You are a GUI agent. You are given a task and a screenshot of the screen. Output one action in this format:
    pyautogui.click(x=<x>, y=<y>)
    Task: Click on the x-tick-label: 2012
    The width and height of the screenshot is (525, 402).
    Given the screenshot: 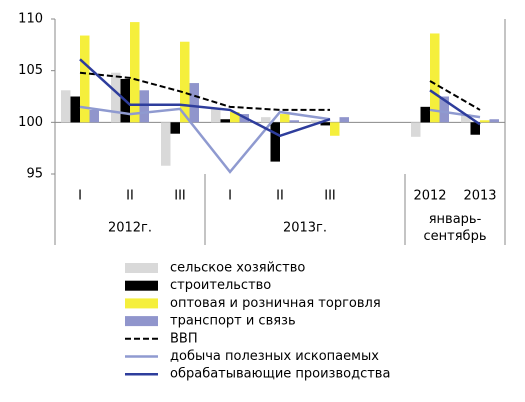 What is the action you would take?
    pyautogui.click(x=429, y=196)
    